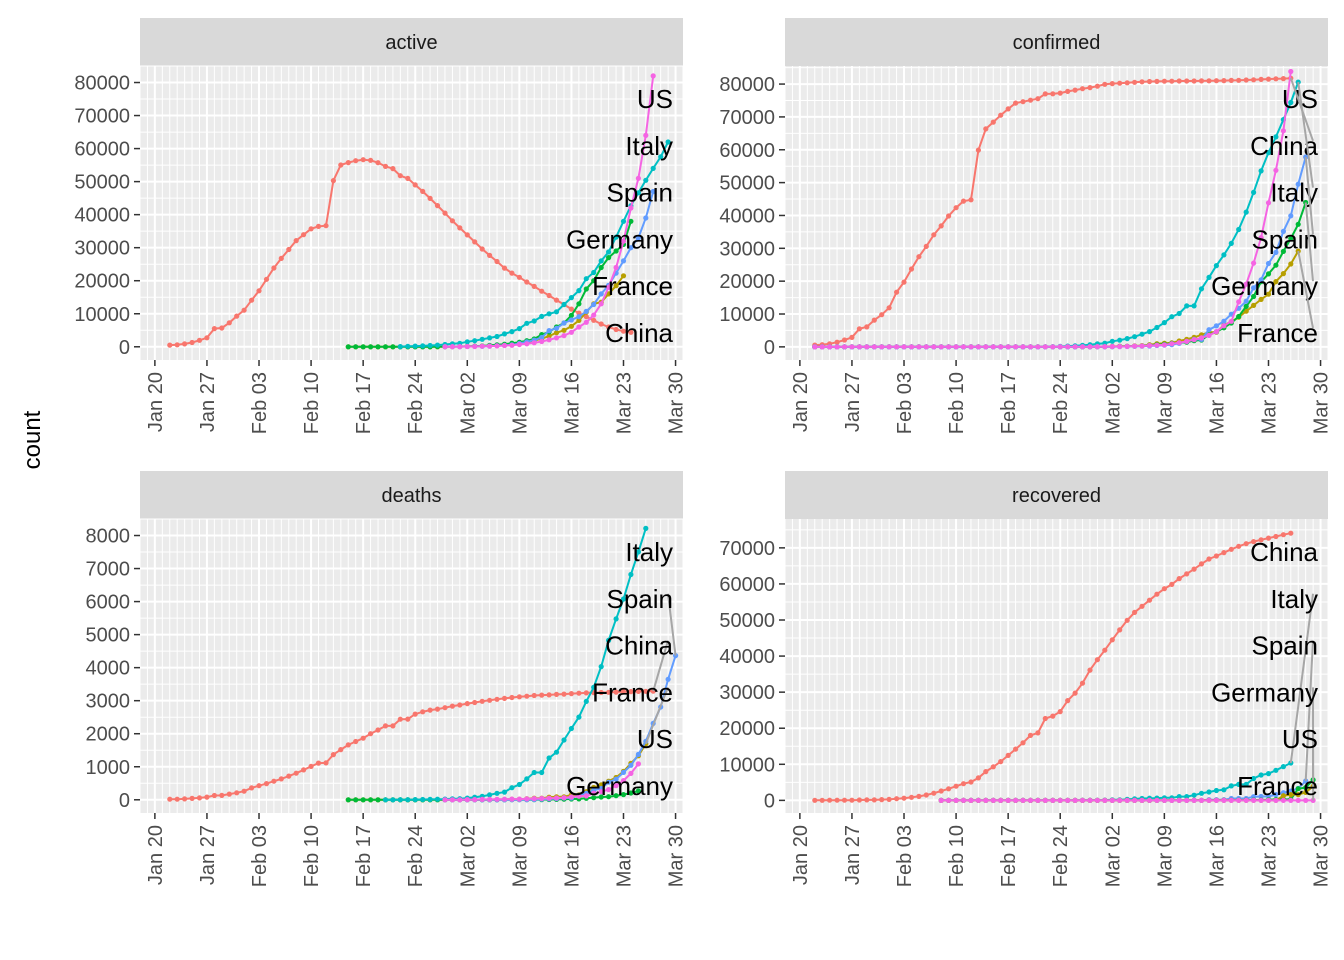  Describe the element at coordinates (649, 146) in the screenshot. I see `series-end-label: Italy` at that location.